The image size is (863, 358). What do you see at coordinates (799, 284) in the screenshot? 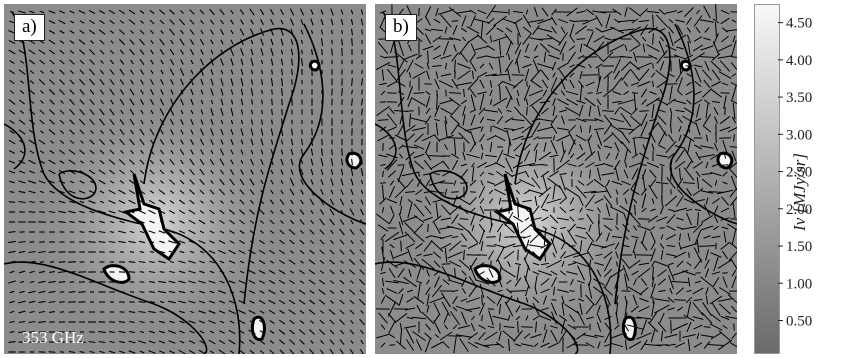
I see `colorbar-tick-label: 1.00` at bounding box center [799, 284].